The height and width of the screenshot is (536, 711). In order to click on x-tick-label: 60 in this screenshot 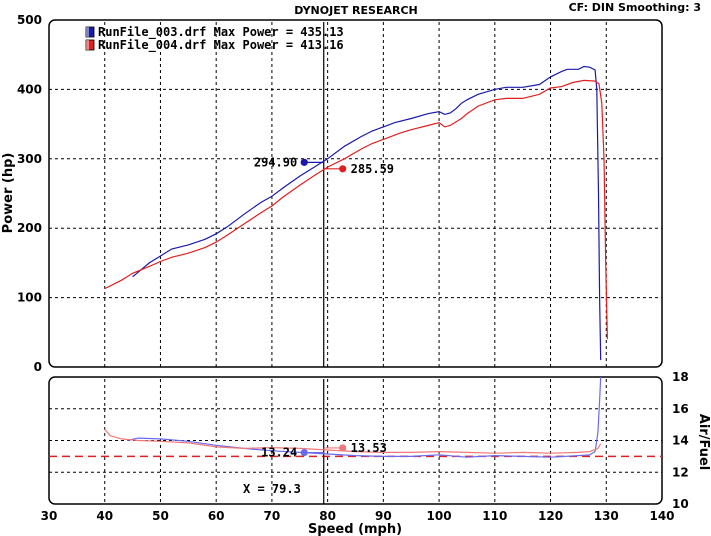, I will do `click(216, 516)`.